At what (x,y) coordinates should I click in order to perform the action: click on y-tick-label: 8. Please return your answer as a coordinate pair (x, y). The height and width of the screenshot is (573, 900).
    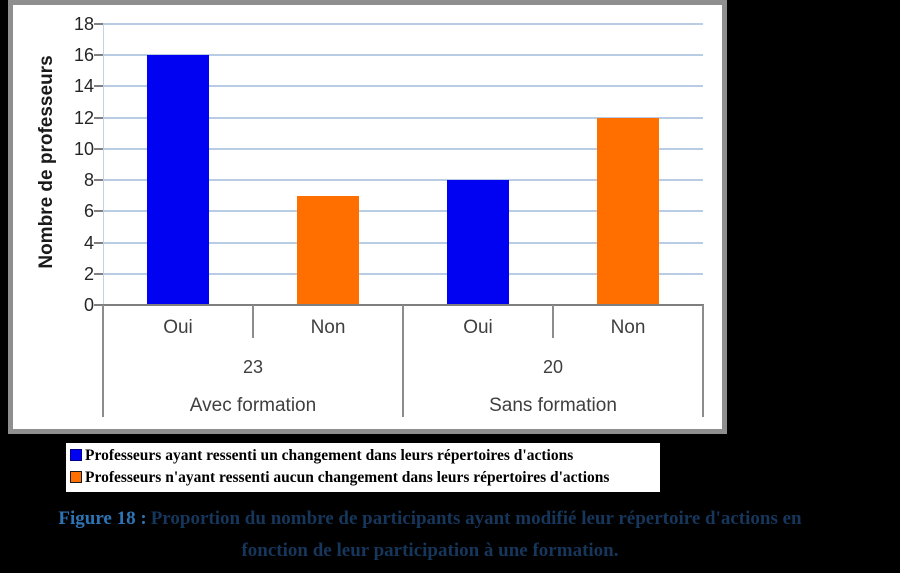
    Looking at the image, I should click on (88, 180).